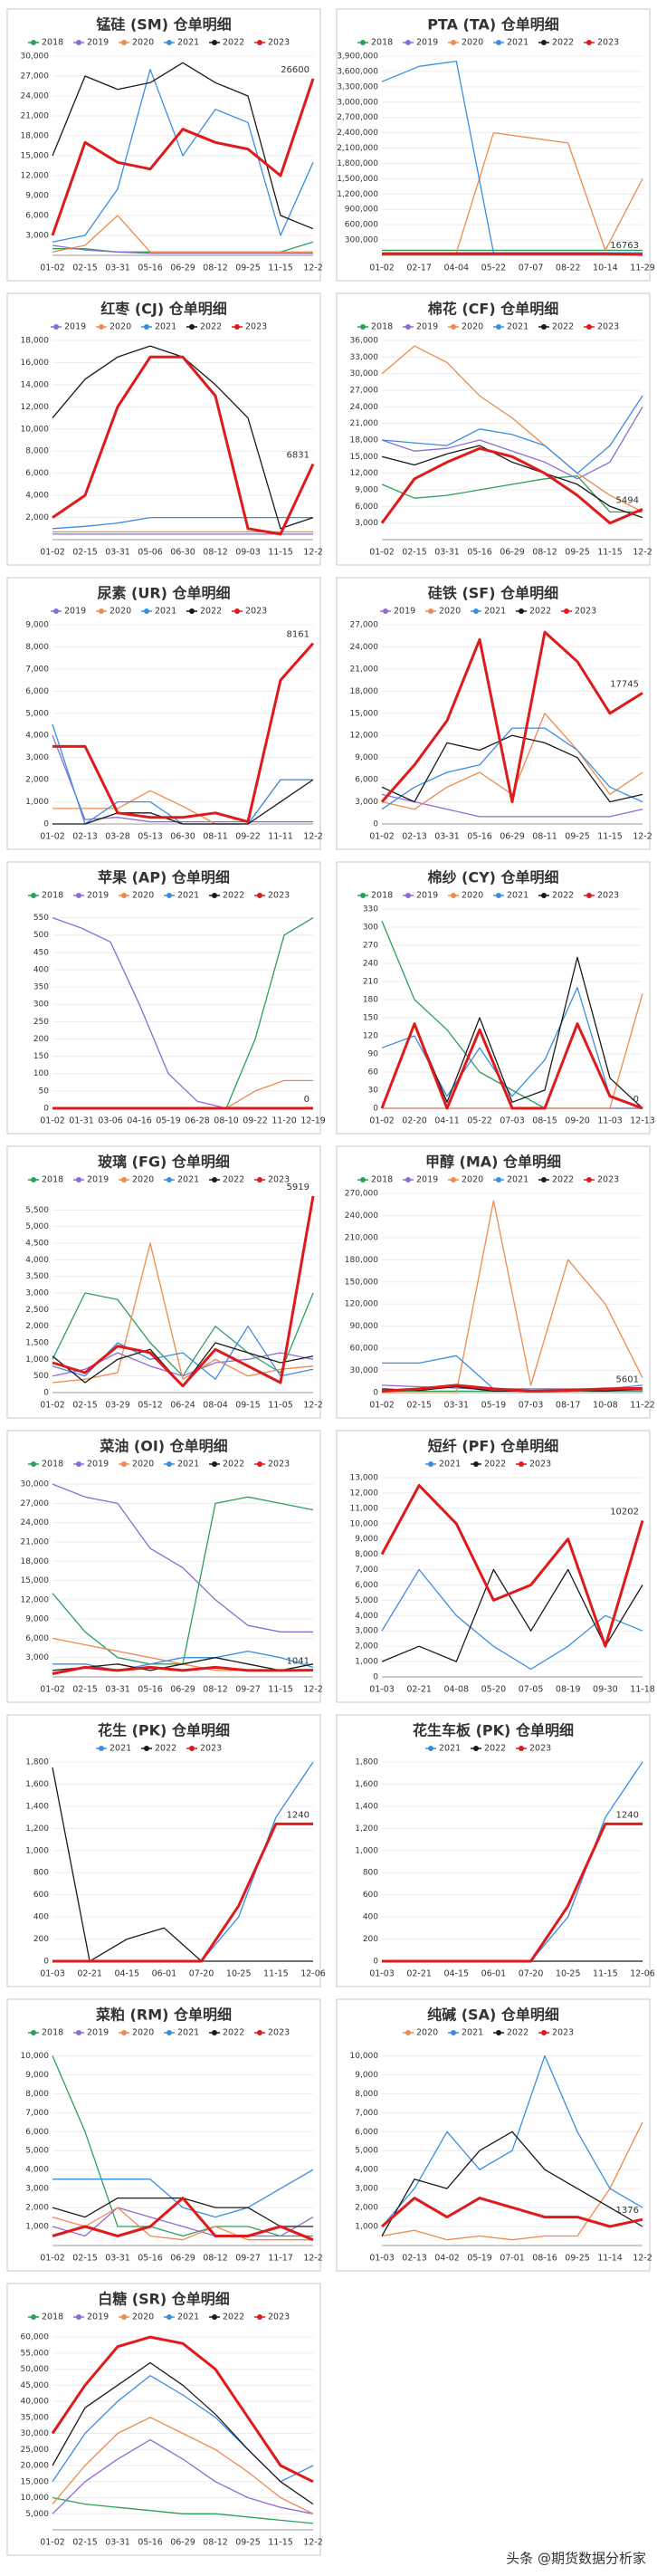  What do you see at coordinates (37, 451) in the screenshot?
I see `y-tick-label: 8,000` at bounding box center [37, 451].